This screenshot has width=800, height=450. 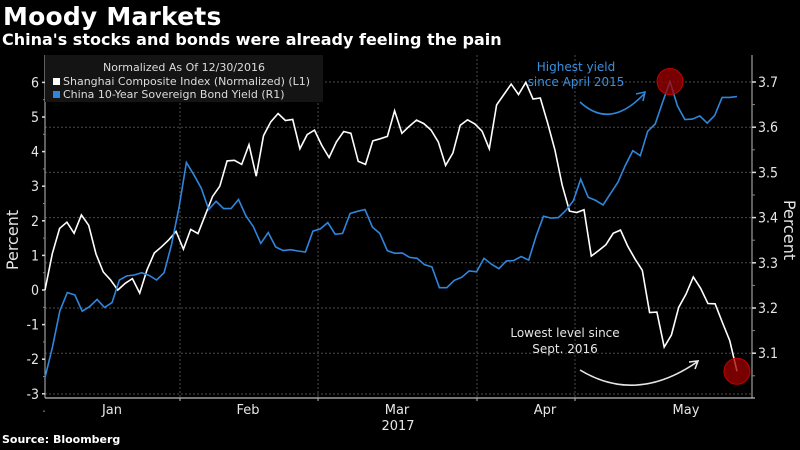 What do you see at coordinates (565, 349) in the screenshot?
I see `annotation-lowest-level-line2: Sept. 2016` at bounding box center [565, 349].